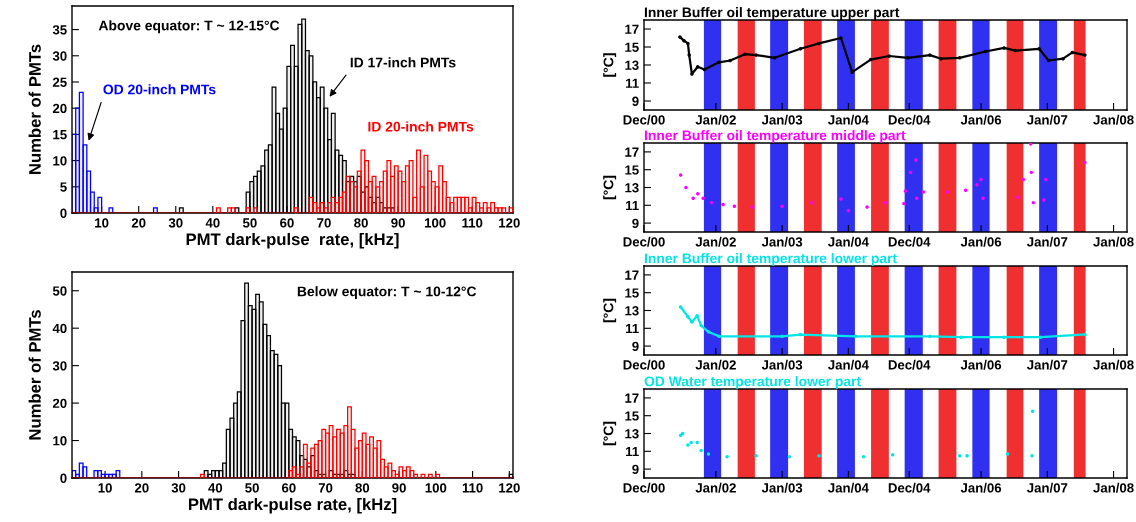 The width and height of the screenshot is (1136, 522). I want to click on chart-title: Inner Buffer oil temperature lower part, so click(770, 259).